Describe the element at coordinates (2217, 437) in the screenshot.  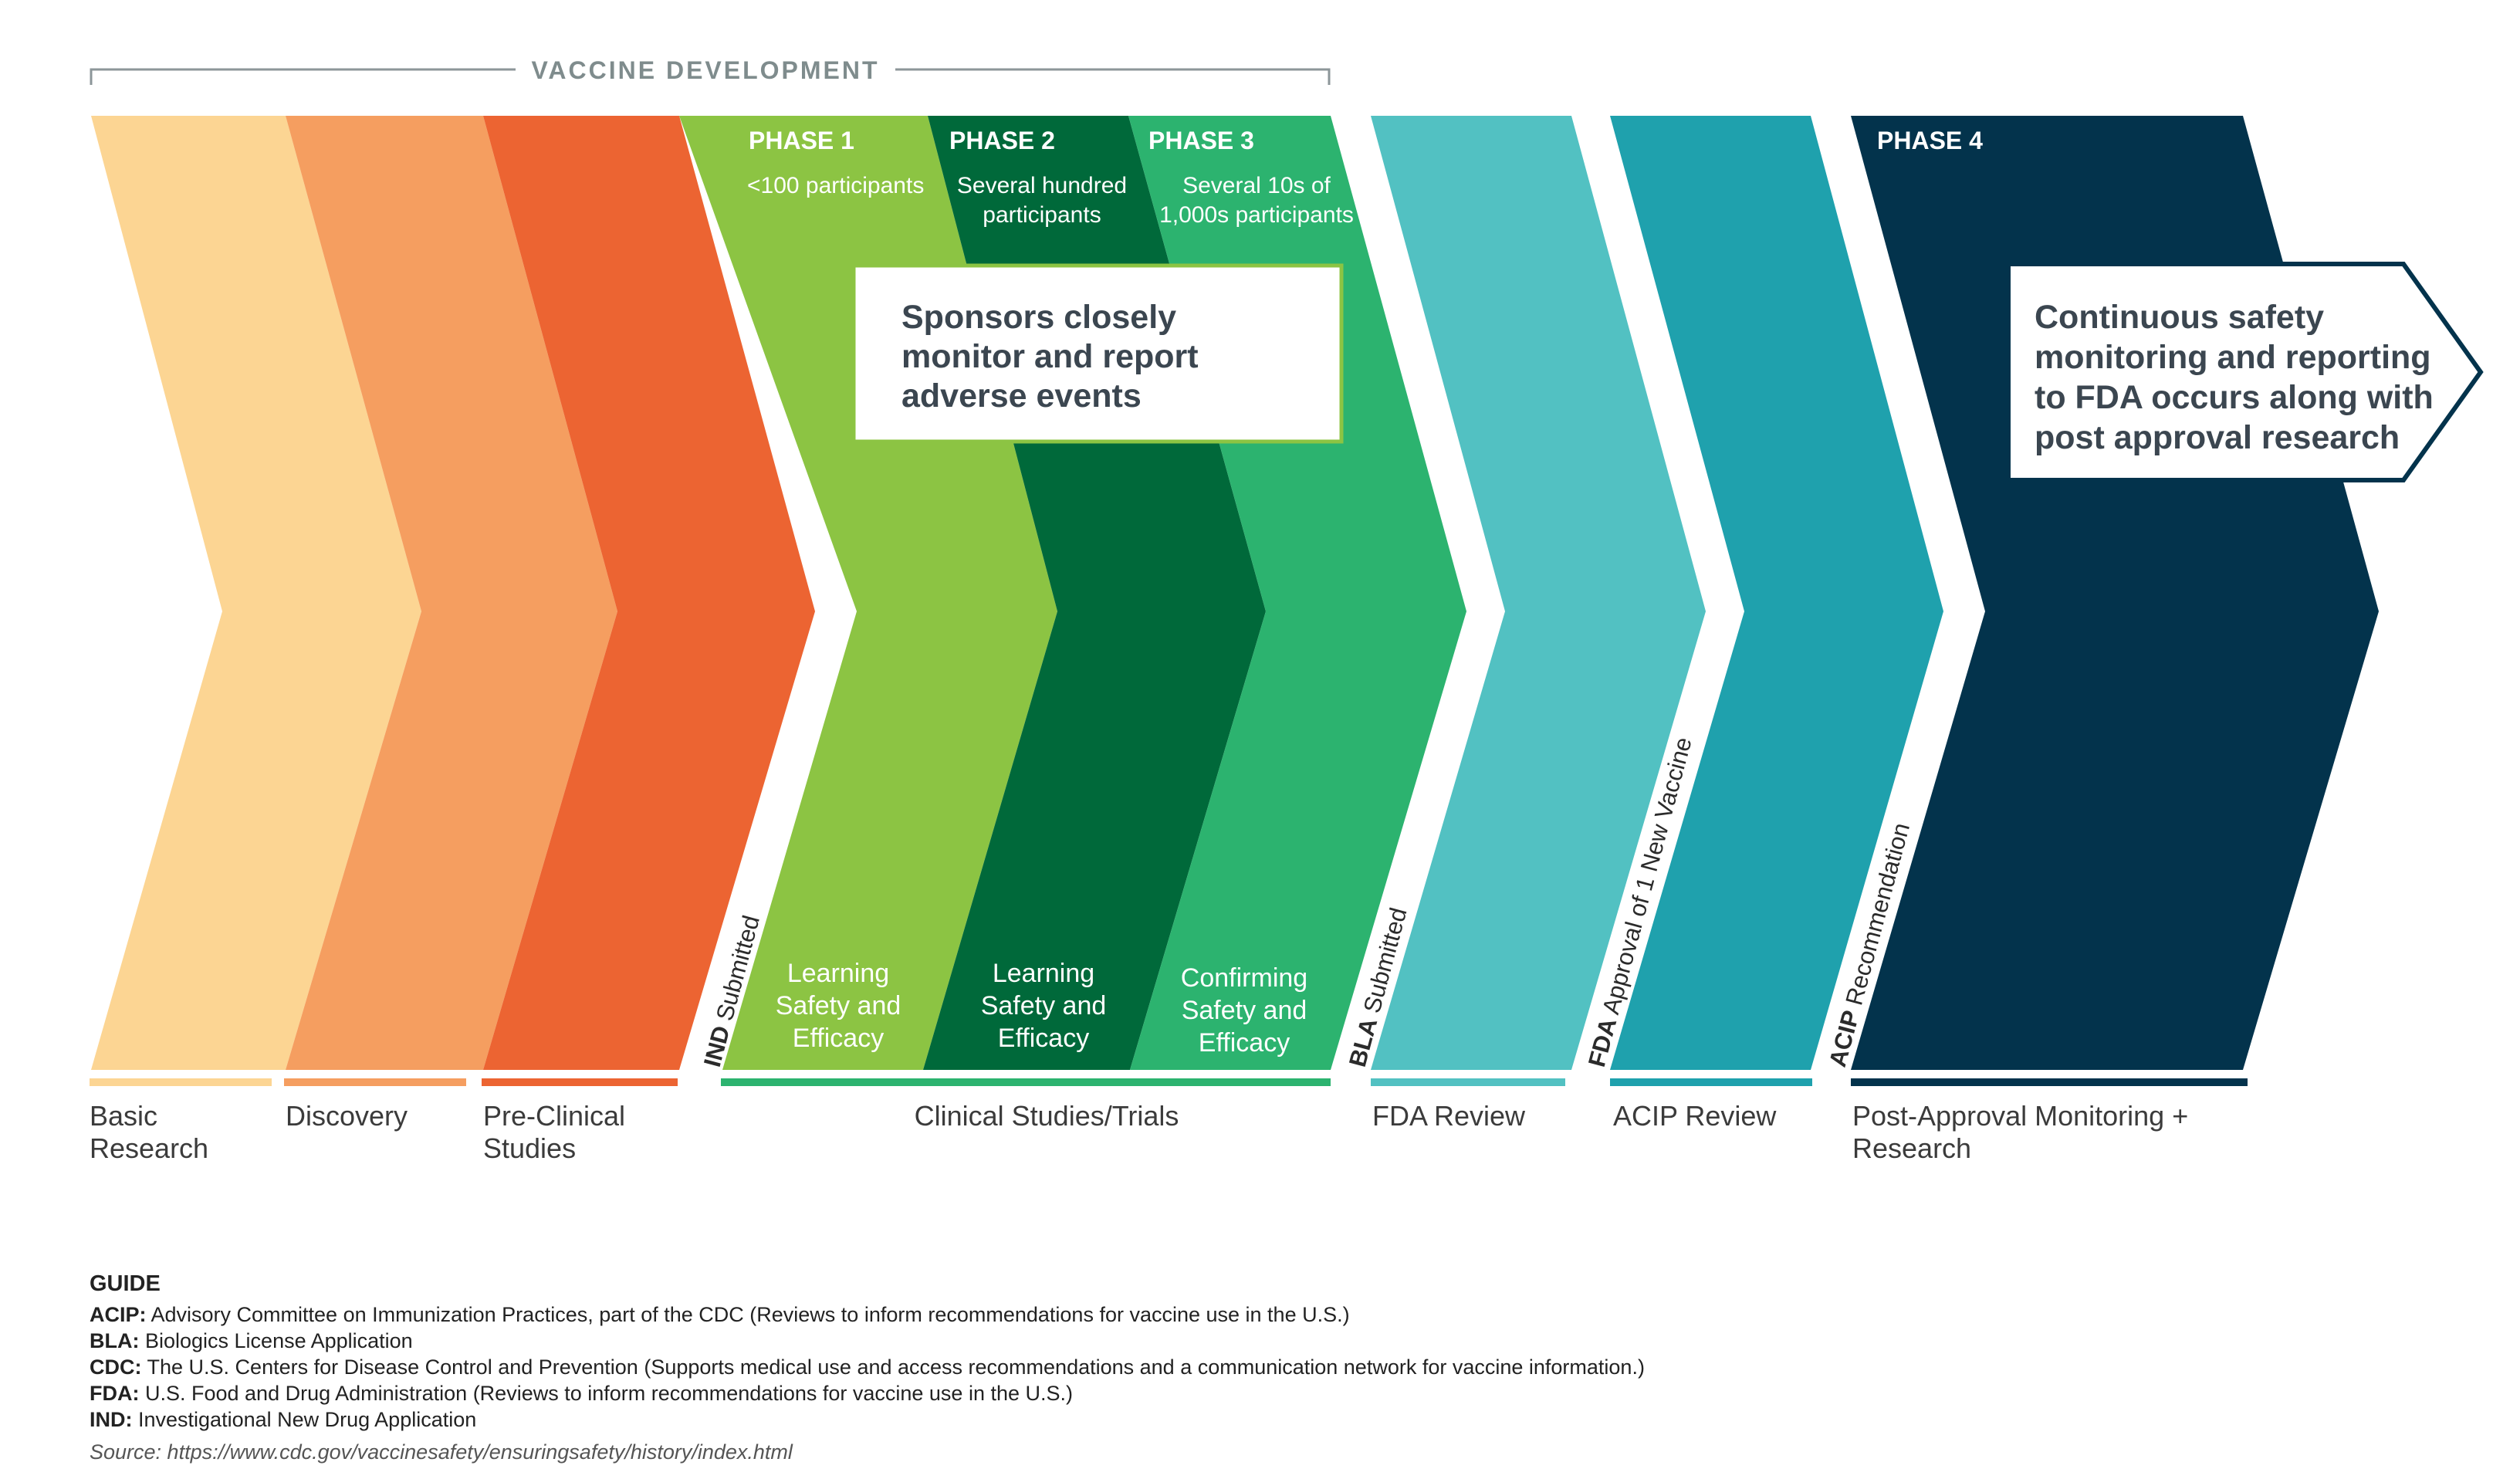
I see `continuous-callout-line4: post approval research` at that location.